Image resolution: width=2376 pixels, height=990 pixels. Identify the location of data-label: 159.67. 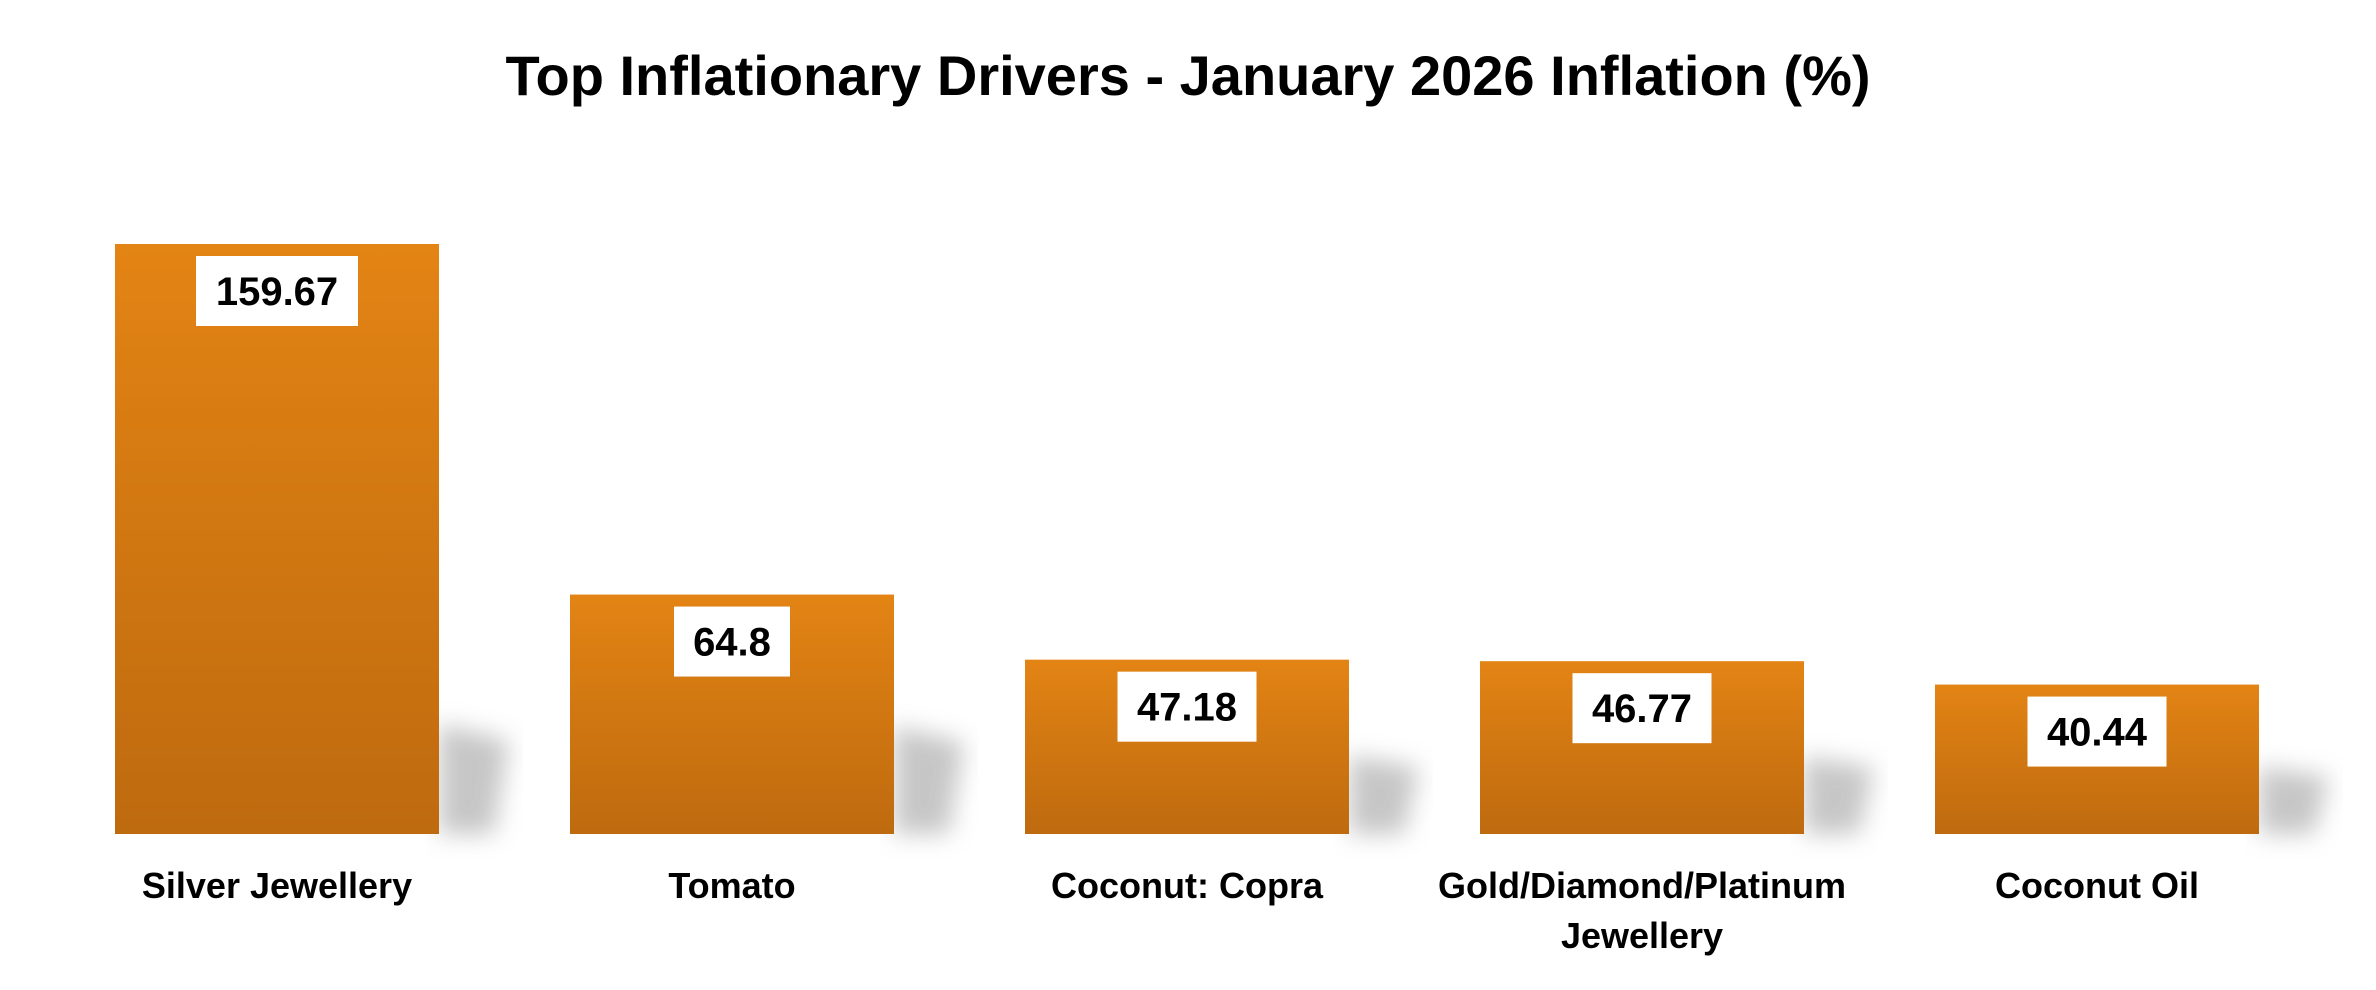
(277, 292).